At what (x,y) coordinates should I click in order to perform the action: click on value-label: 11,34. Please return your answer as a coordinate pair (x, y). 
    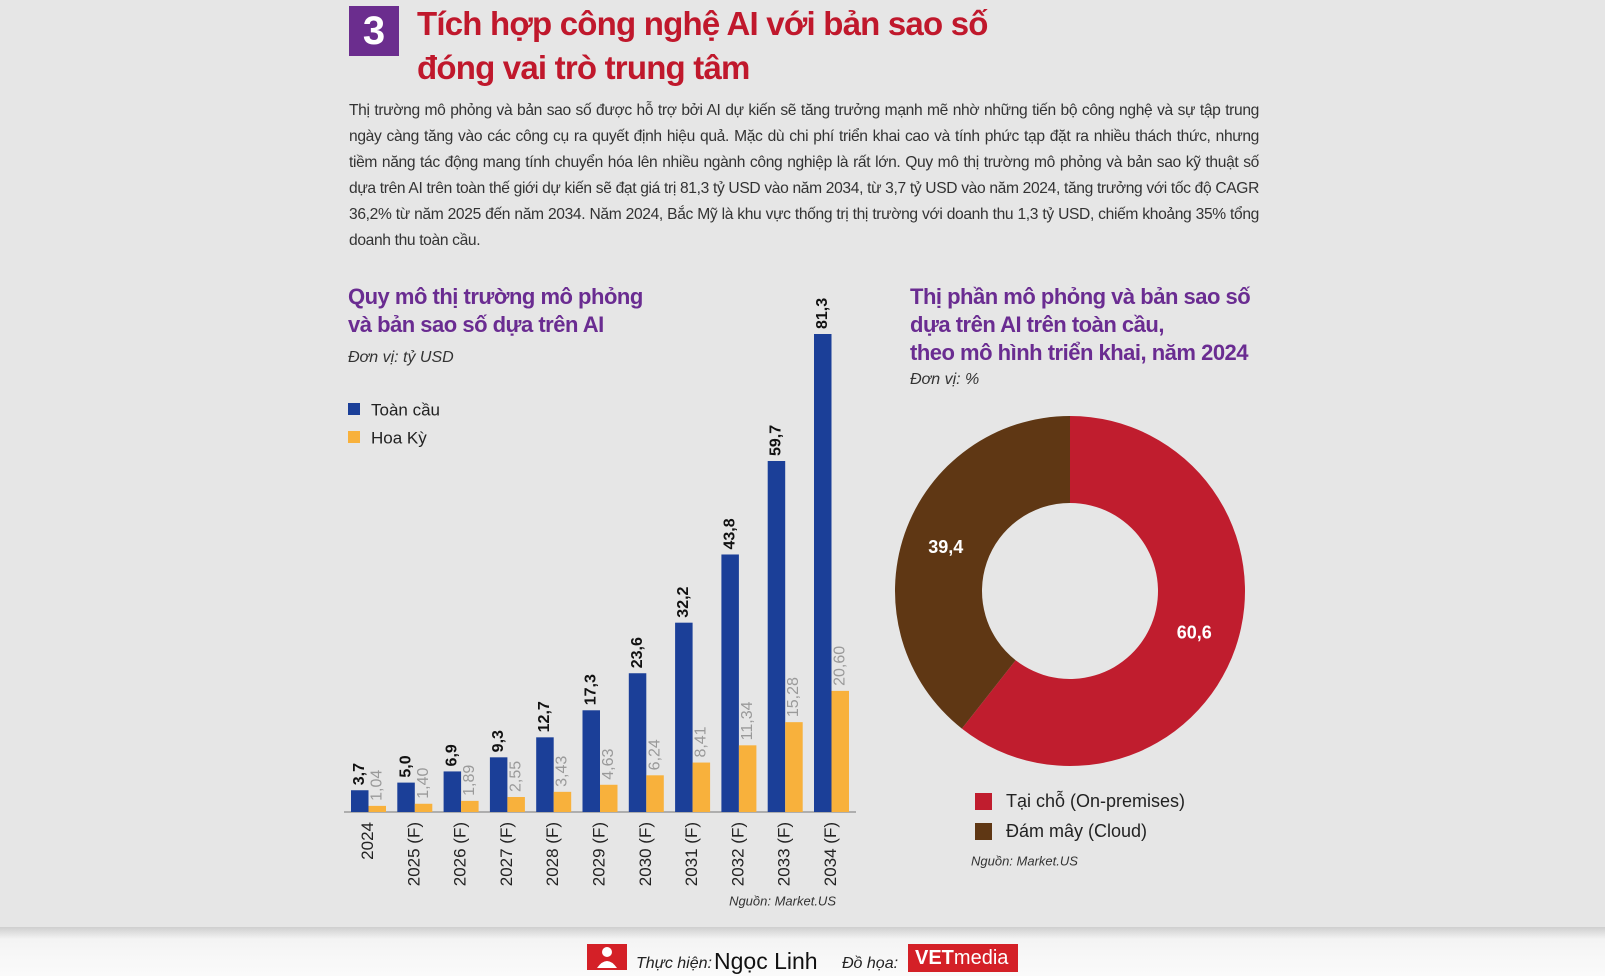
    Looking at the image, I should click on (747, 720).